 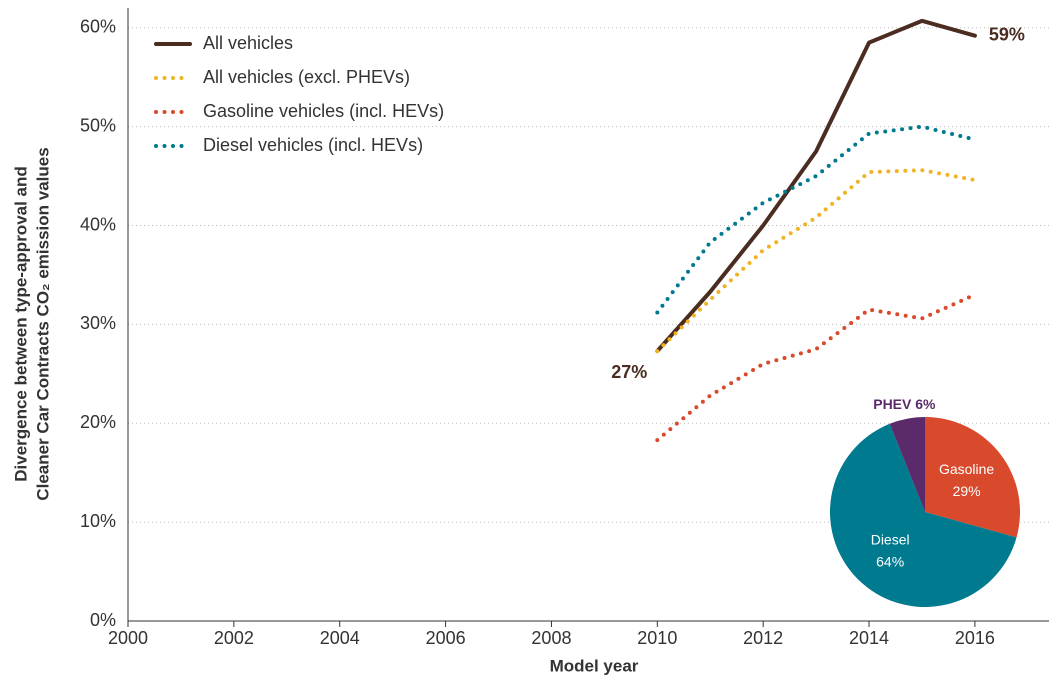 What do you see at coordinates (98, 422) in the screenshot?
I see `y-tick-label: 20%` at bounding box center [98, 422].